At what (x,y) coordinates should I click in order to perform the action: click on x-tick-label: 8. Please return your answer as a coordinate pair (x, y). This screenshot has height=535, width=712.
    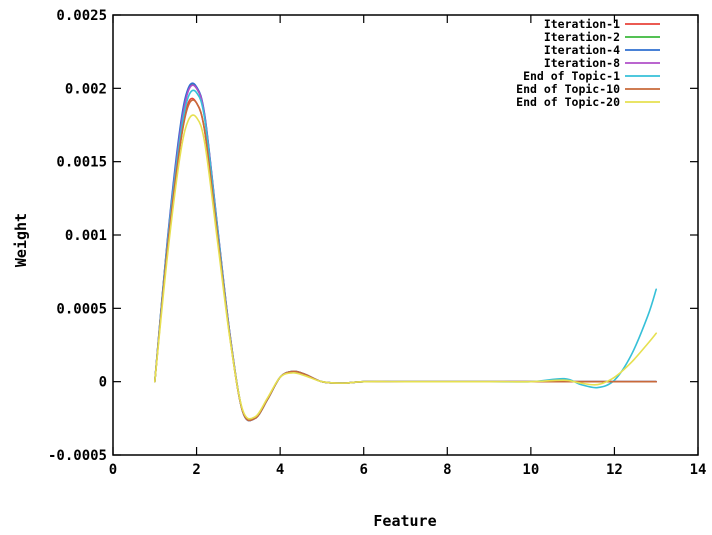
    Looking at the image, I should click on (447, 470).